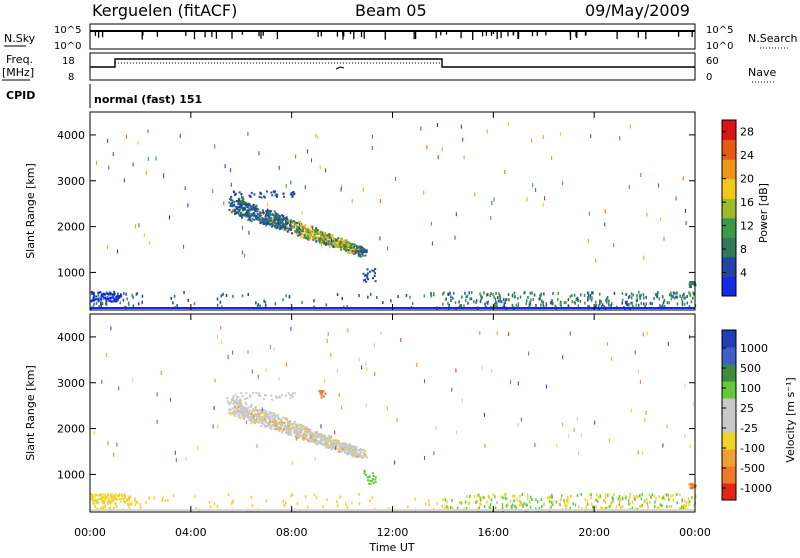 The height and width of the screenshot is (558, 800). Describe the element at coordinates (392, 532) in the screenshot. I see `time-axis-labels: 00:00 04:00 08:00 12:00 16:00 20:00 00:00` at that location.